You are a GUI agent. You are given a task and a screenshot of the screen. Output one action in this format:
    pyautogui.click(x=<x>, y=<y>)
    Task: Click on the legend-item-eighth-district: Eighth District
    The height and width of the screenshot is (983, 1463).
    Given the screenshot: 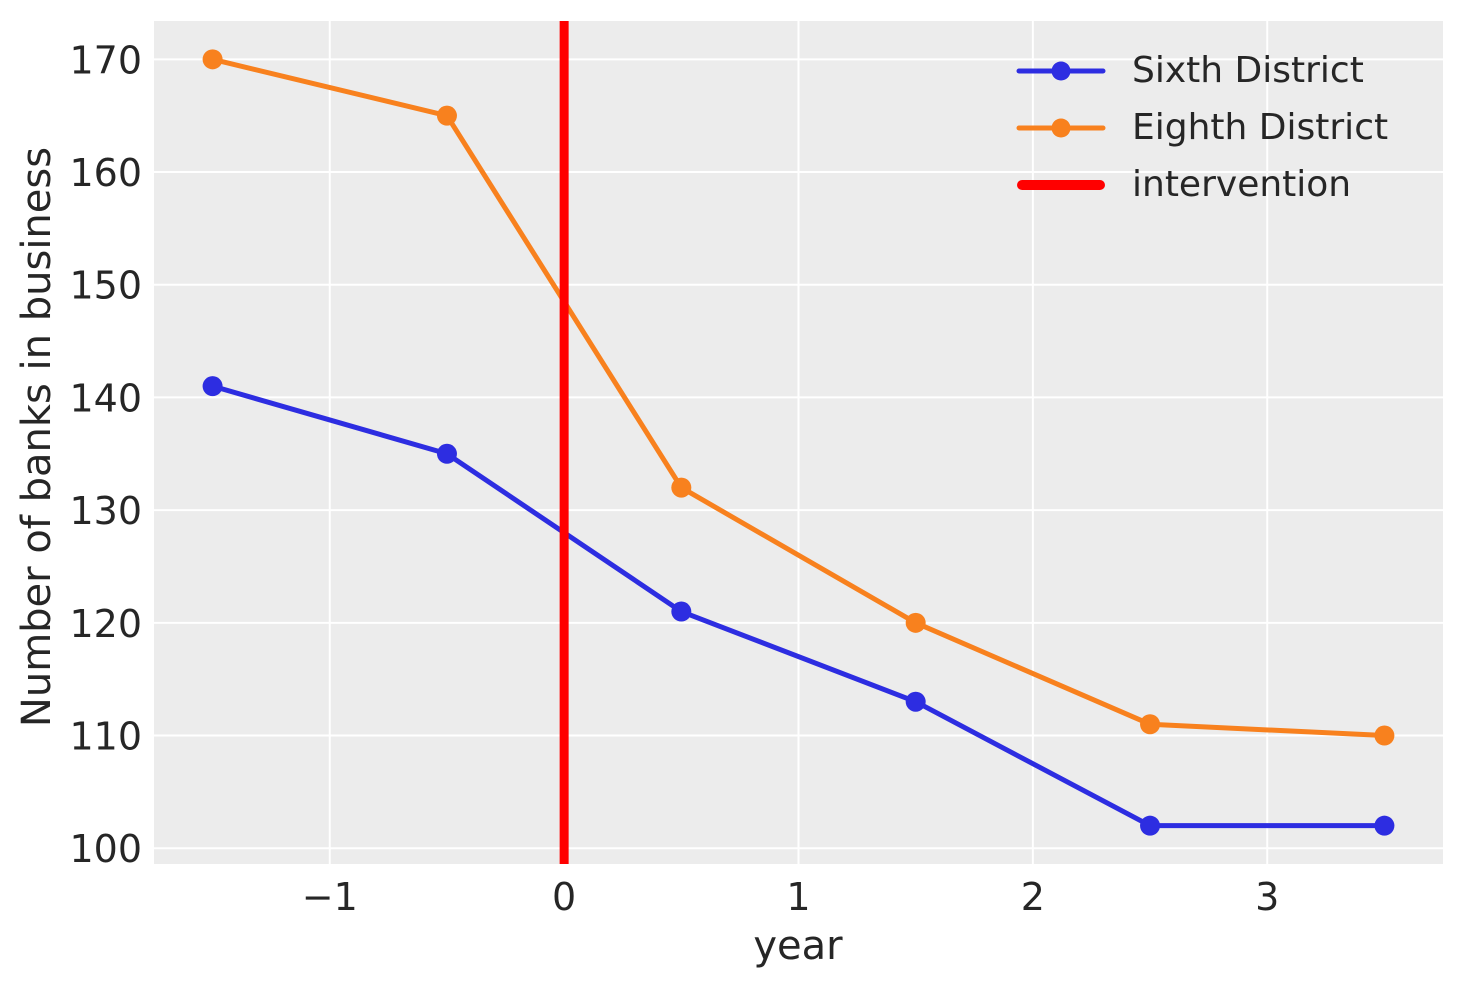 What is the action you would take?
    pyautogui.click(x=1202, y=127)
    